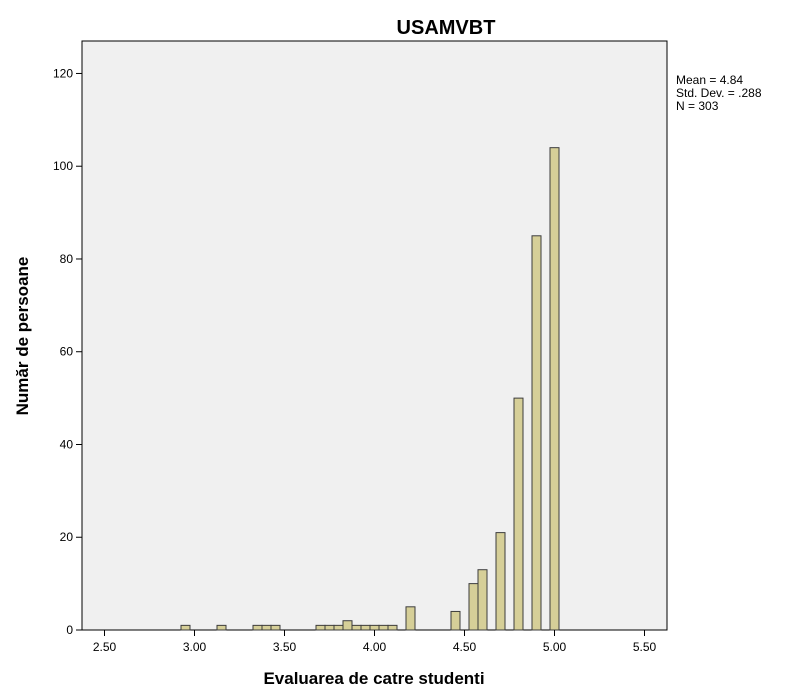 This screenshot has height=693, width=788. I want to click on y-tick-label: 40, so click(67, 444).